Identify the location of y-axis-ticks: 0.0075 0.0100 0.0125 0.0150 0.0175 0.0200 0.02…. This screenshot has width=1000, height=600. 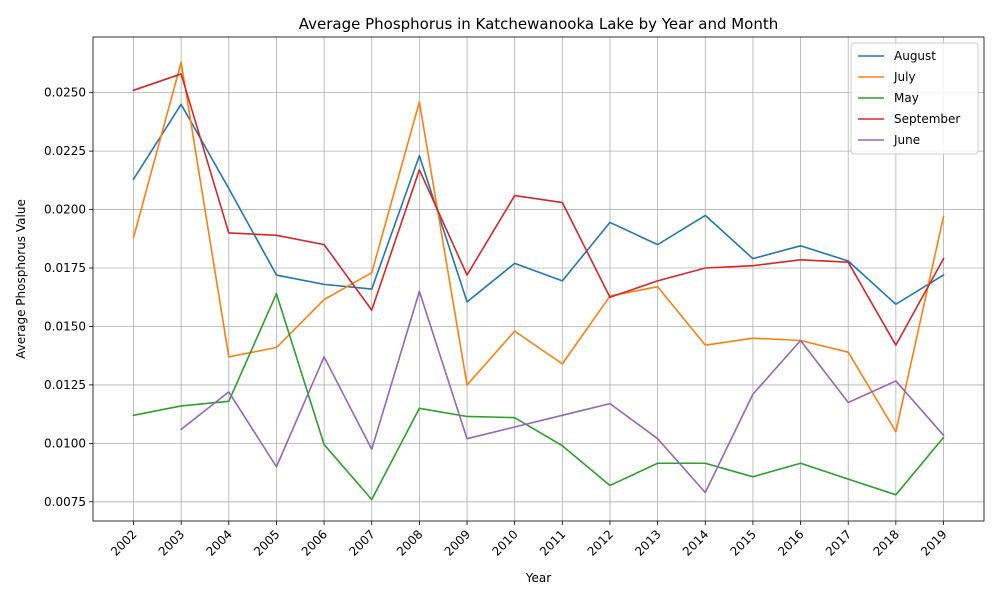
(68, 297).